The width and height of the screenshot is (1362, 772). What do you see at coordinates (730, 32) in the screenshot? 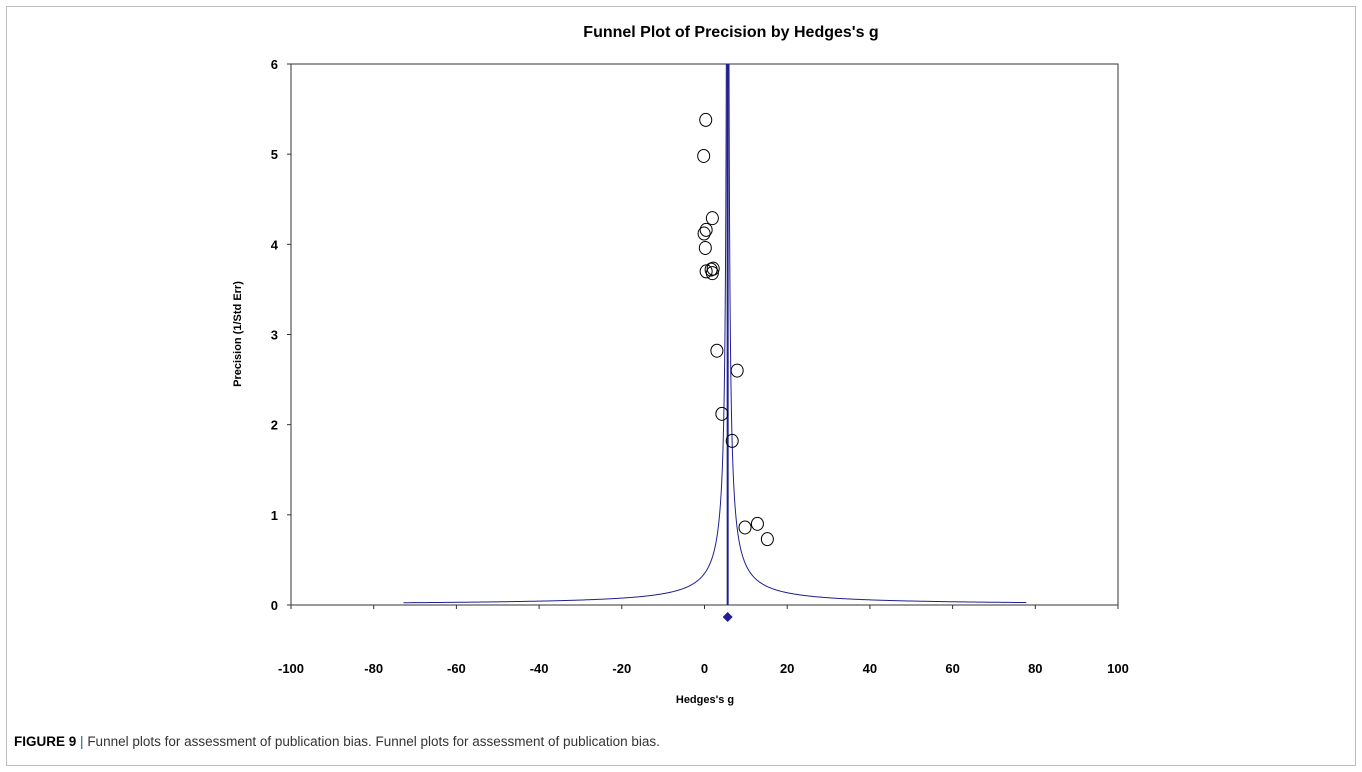
I see `chart-title: Funnel Plot of Precision by Hedges's g` at bounding box center [730, 32].